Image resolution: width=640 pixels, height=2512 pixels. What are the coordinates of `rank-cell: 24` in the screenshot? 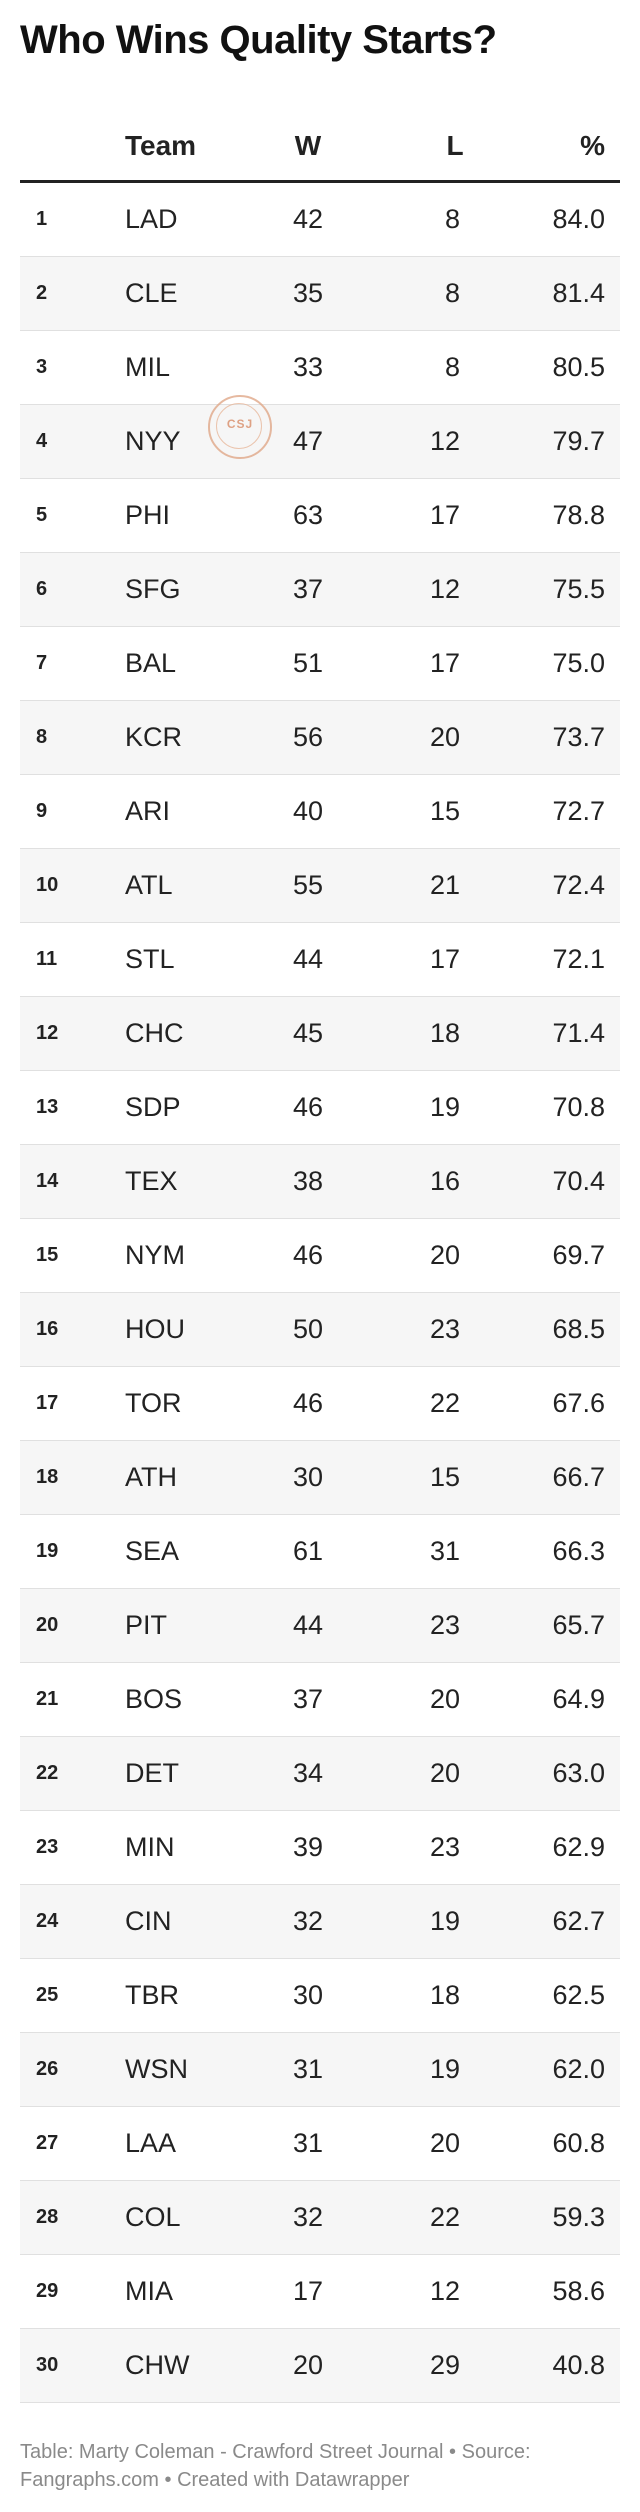 It's located at (47, 1921).